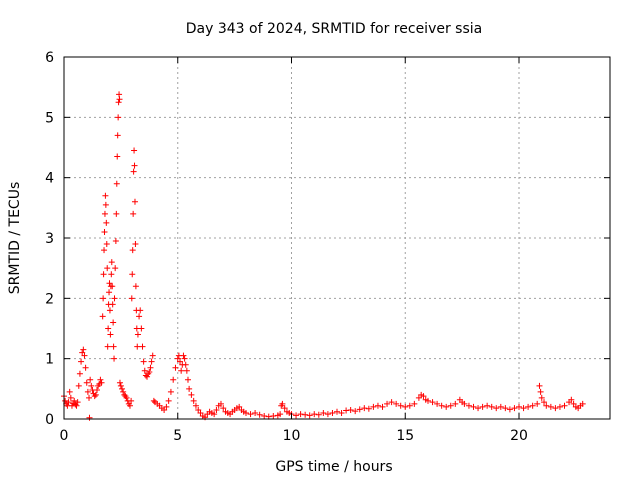 This screenshot has height=480, width=640. I want to click on y-tick-label: 4, so click(49, 179).